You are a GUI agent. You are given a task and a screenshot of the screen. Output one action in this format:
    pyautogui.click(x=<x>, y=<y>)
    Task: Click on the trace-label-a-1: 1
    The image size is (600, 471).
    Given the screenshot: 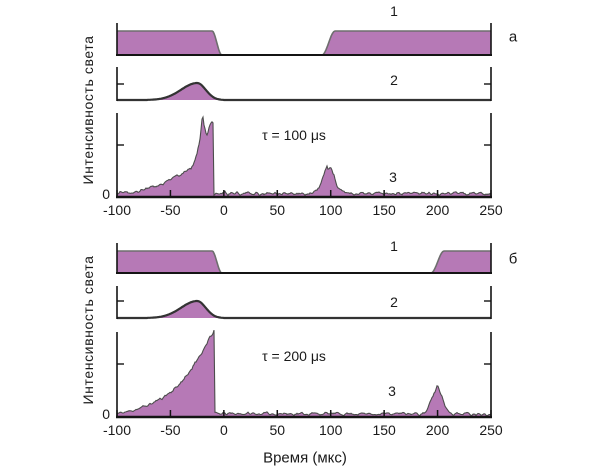 What is the action you would take?
    pyautogui.click(x=394, y=11)
    